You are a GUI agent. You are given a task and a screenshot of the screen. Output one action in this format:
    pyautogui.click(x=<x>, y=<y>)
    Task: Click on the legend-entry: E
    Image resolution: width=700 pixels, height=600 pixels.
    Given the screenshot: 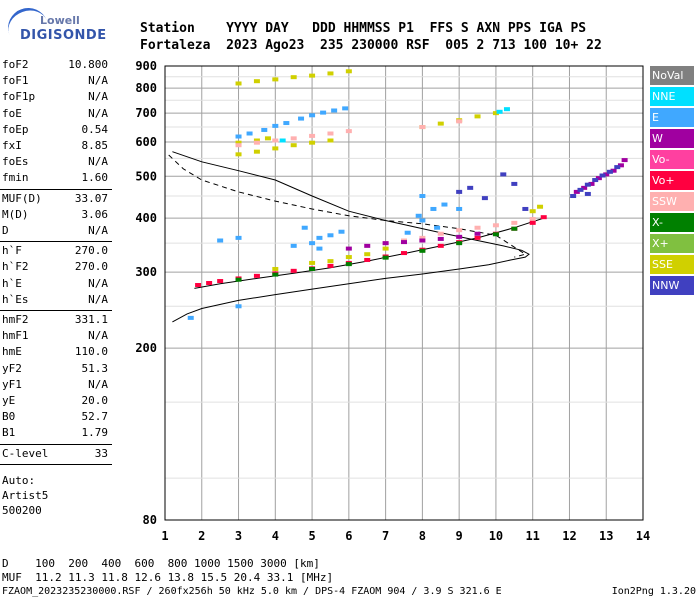 What is the action you would take?
    pyautogui.click(x=672, y=117)
    